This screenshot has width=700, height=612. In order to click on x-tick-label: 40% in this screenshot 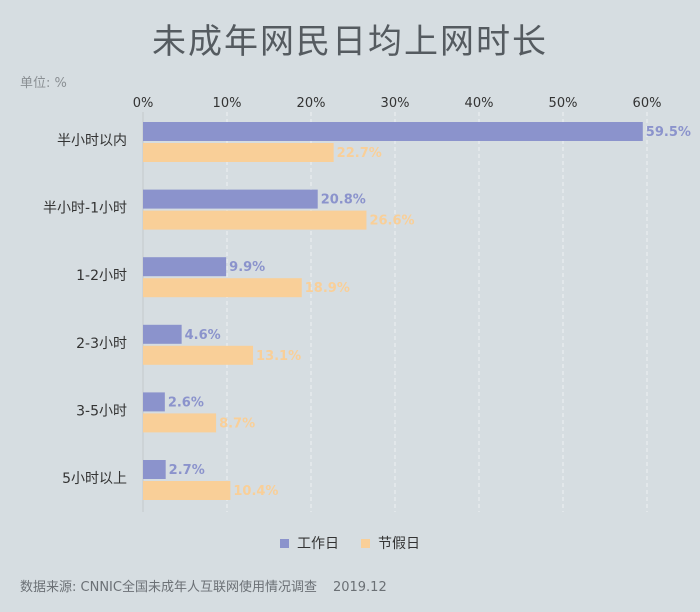, I will do `click(479, 103)`.